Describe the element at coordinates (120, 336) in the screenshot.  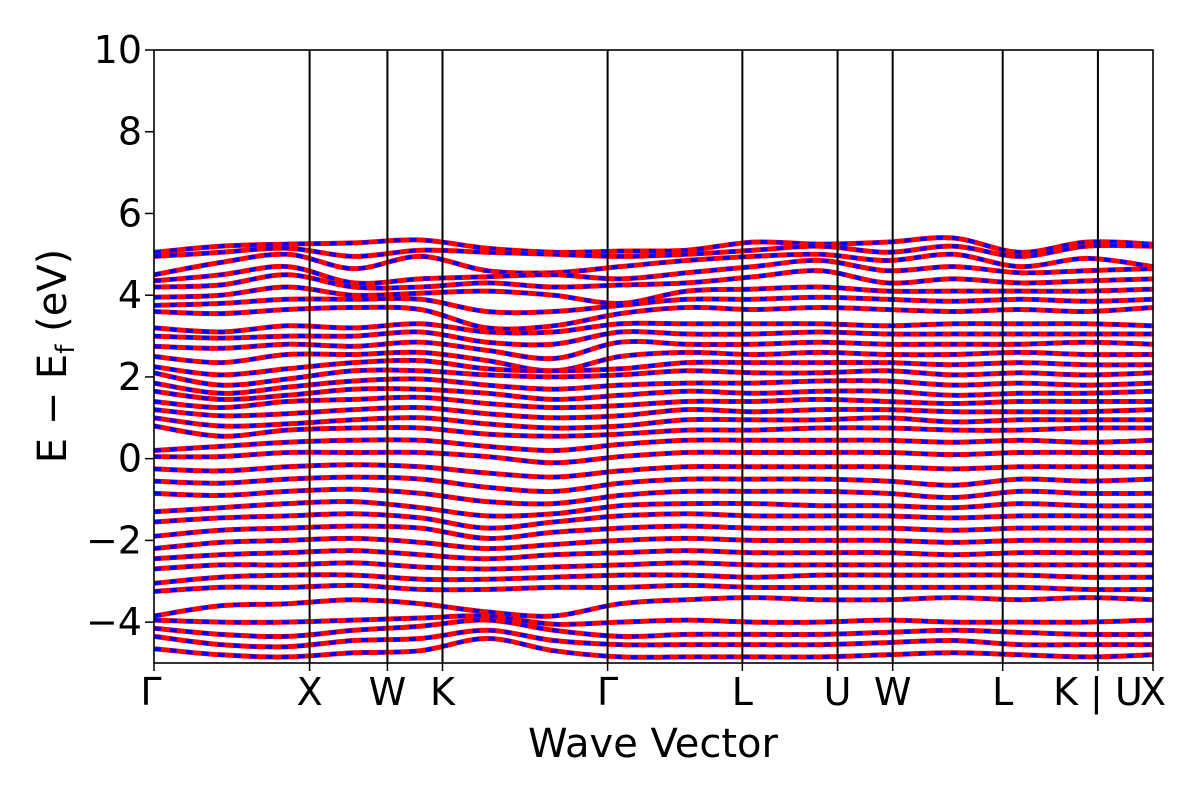
I see `y-axis-ticks: −4 −2 0 2 4 6 8 10` at that location.